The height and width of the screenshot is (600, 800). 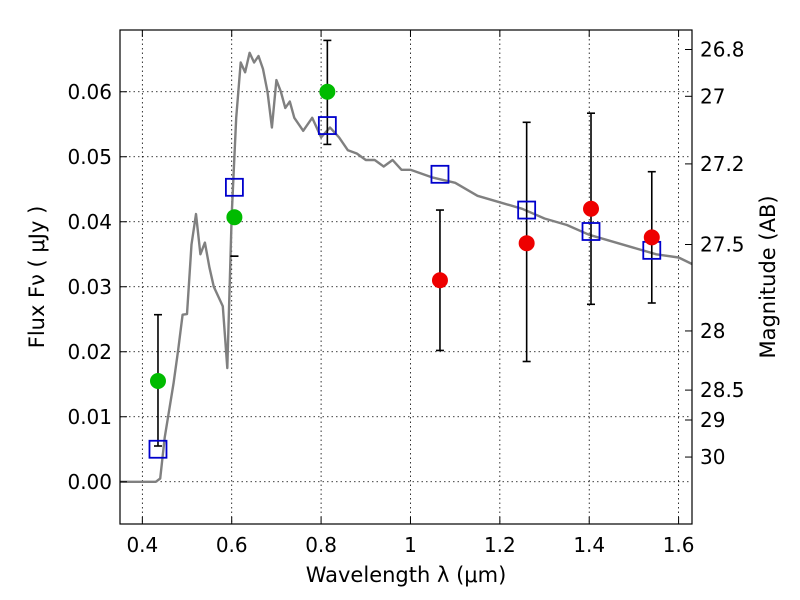 I want to click on y2-tick-label: 26.8, so click(x=722, y=50).